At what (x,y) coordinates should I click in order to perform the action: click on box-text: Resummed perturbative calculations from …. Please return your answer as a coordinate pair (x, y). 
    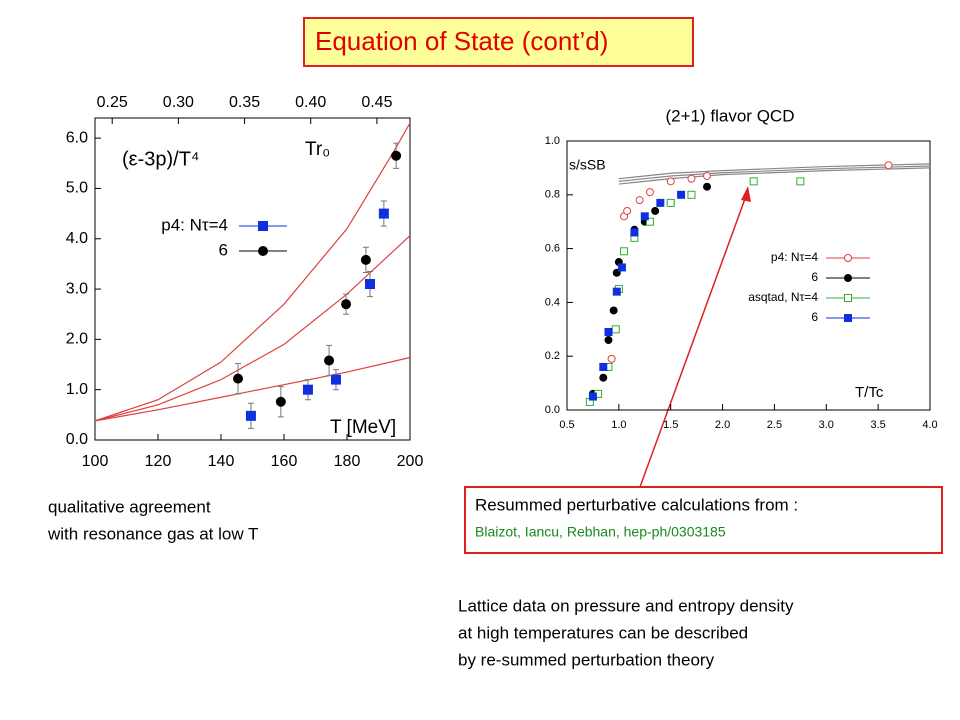
    Looking at the image, I should click on (636, 504).